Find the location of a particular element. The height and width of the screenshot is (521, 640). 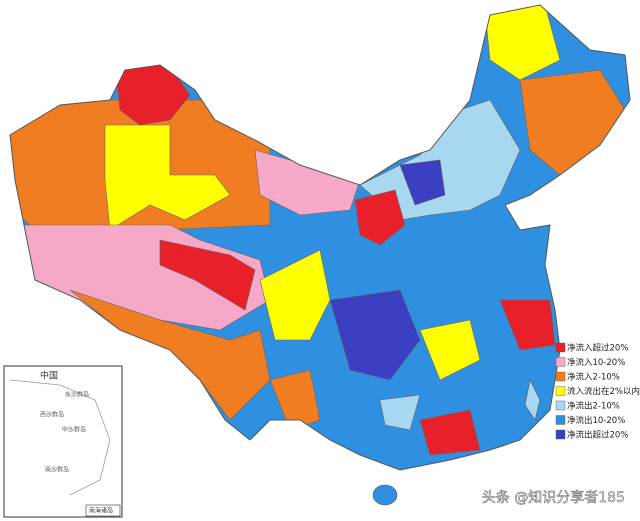

island-label: 南沙群岛 is located at coordinates (57, 470).